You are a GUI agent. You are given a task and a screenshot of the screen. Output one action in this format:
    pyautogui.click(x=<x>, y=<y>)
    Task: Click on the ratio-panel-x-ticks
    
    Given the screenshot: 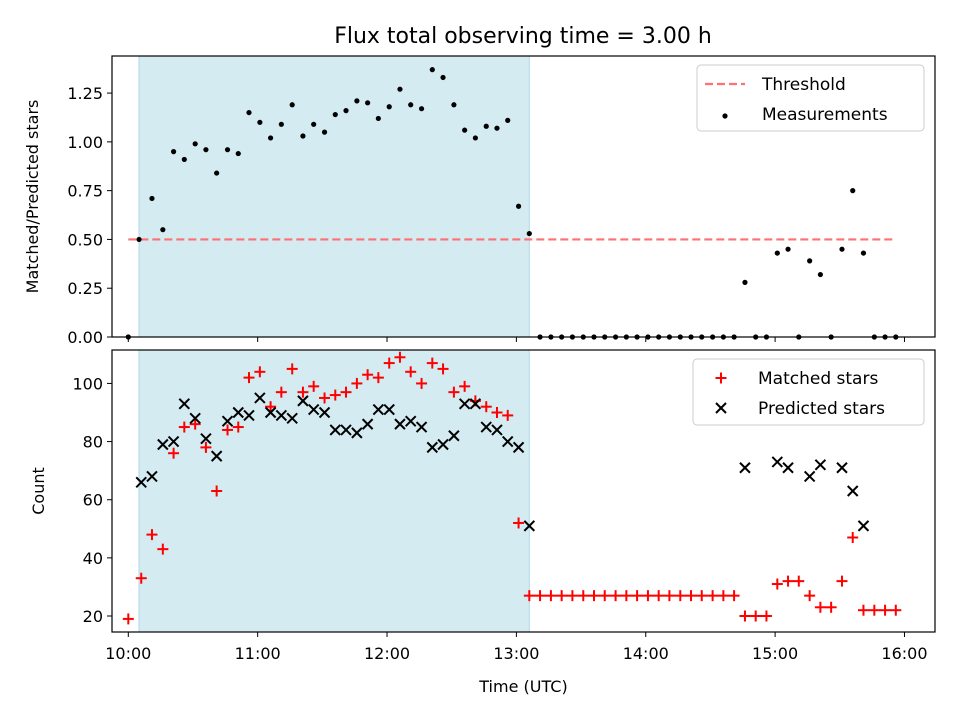 What is the action you would take?
    pyautogui.click(x=516, y=339)
    